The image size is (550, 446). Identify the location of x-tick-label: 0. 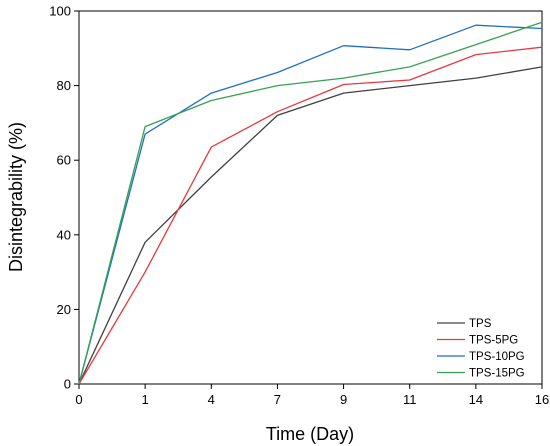
(78, 399).